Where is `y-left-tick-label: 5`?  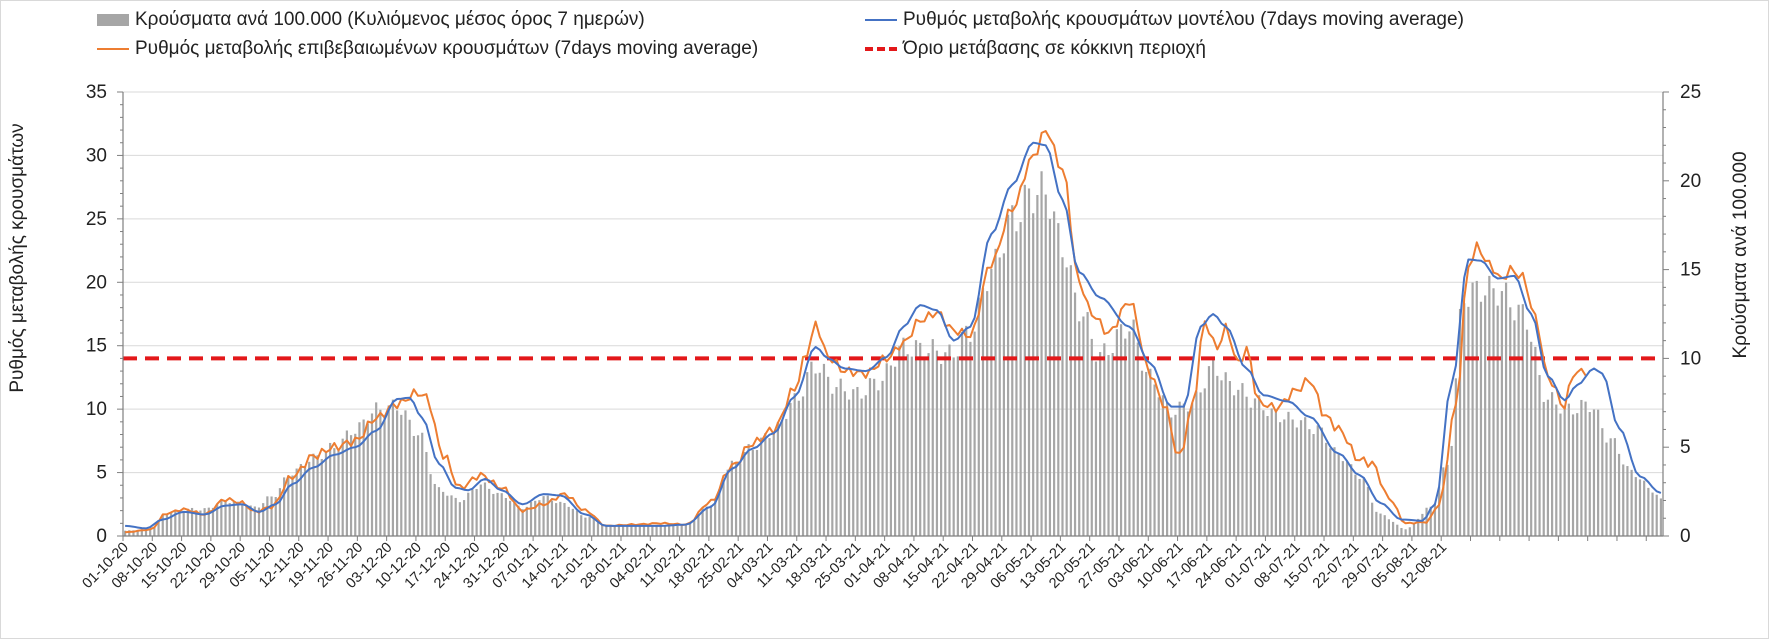 y-left-tick-label: 5 is located at coordinates (101, 473).